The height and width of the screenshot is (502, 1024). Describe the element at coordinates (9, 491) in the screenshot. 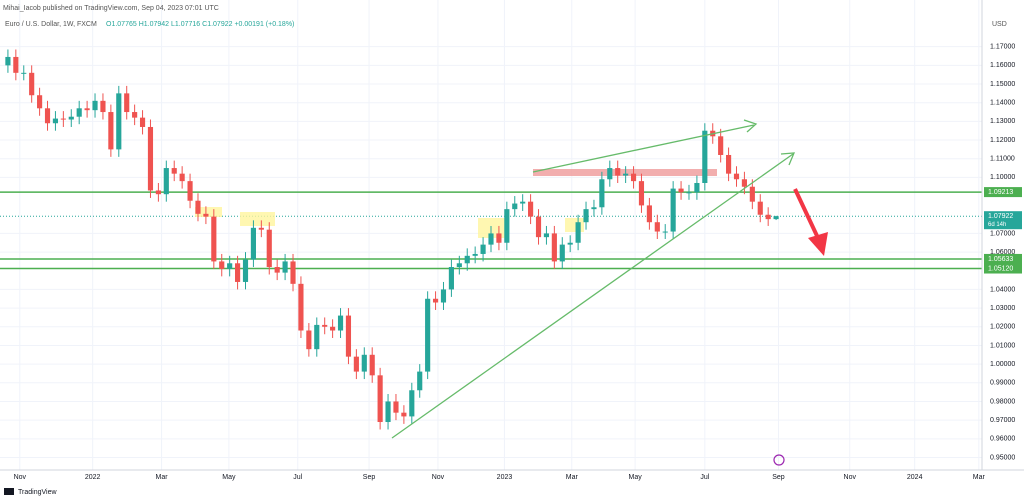

I see `brand-logo` at that location.